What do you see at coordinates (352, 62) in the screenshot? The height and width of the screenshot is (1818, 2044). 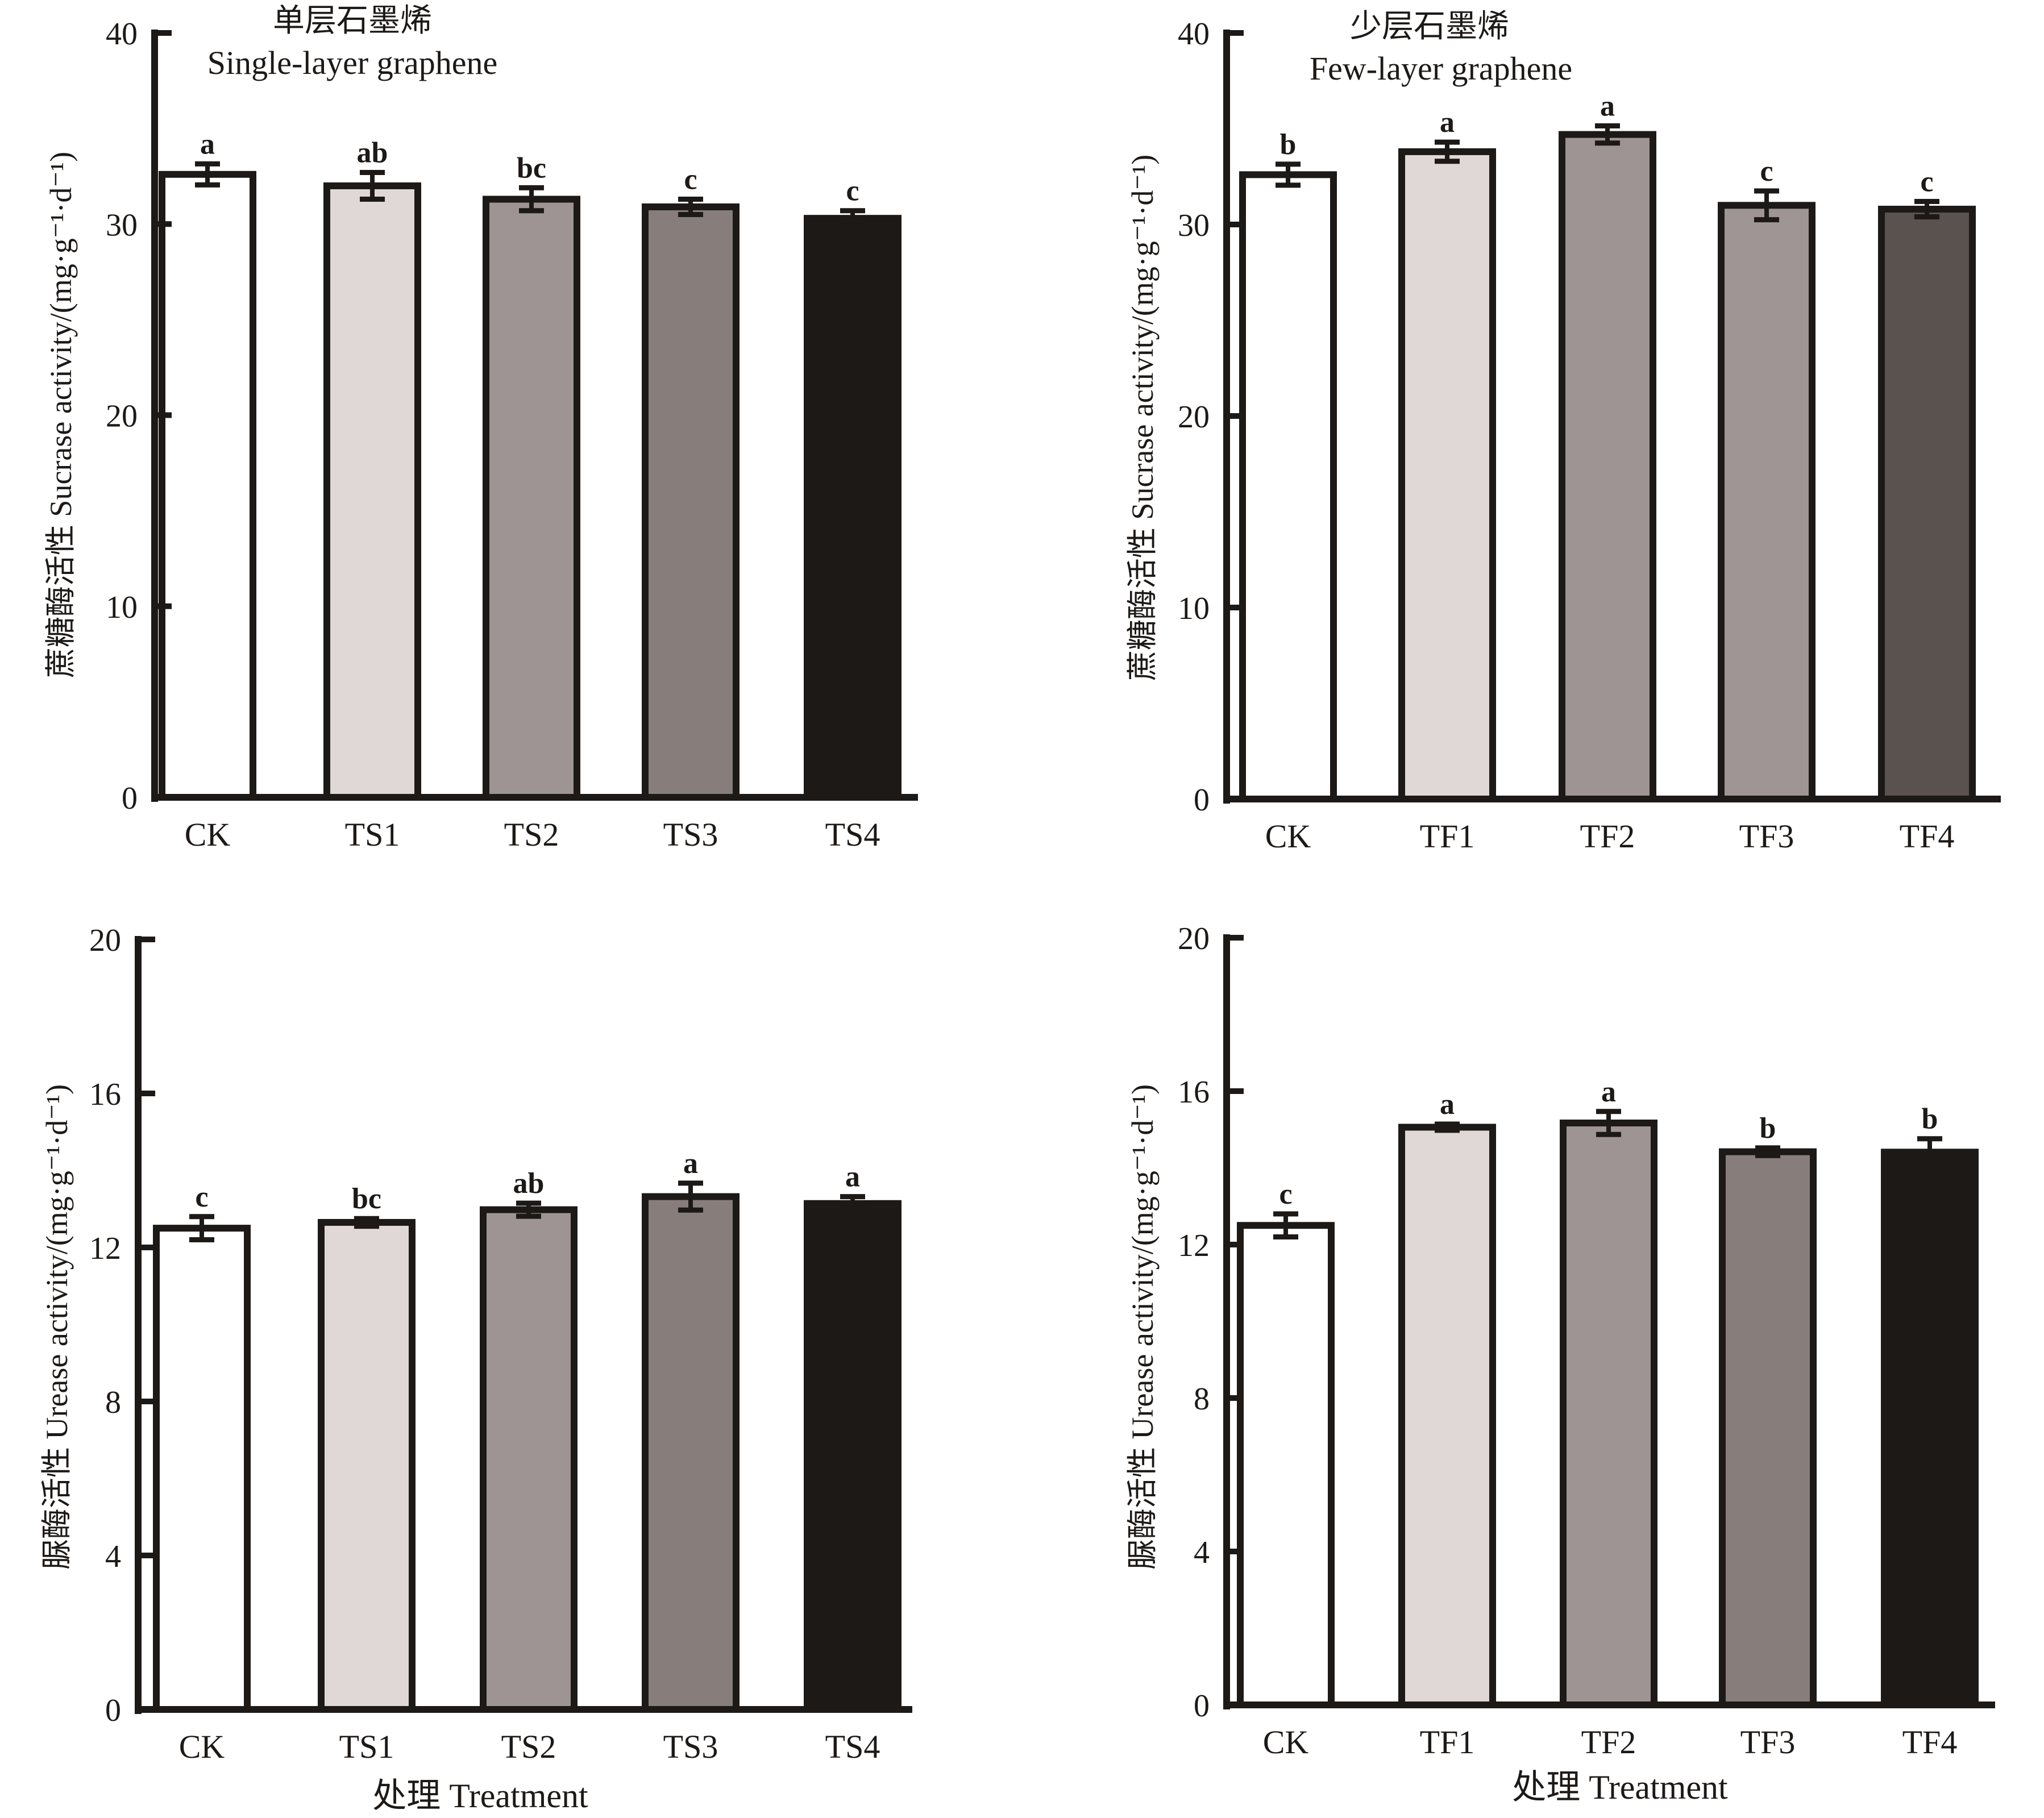 I see `chart-title: Single-layer graphene` at bounding box center [352, 62].